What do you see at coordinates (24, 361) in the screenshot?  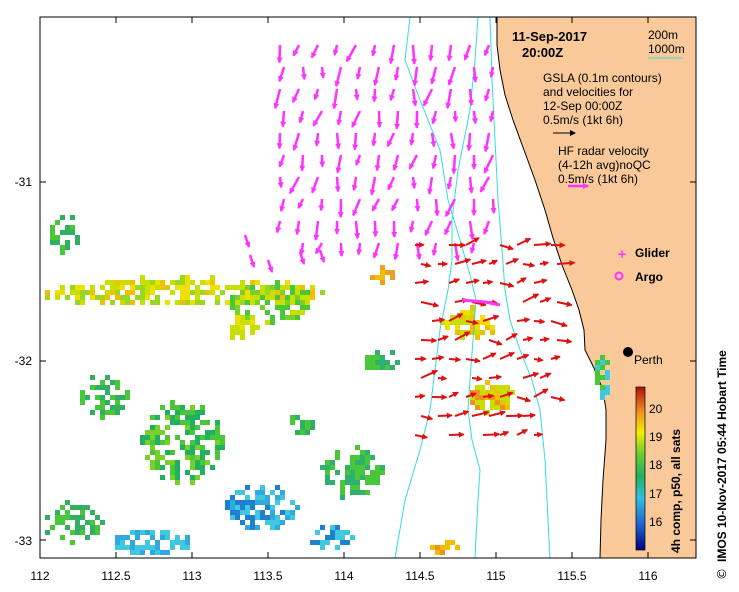 I see `y-tick-label: -32` at bounding box center [24, 361].